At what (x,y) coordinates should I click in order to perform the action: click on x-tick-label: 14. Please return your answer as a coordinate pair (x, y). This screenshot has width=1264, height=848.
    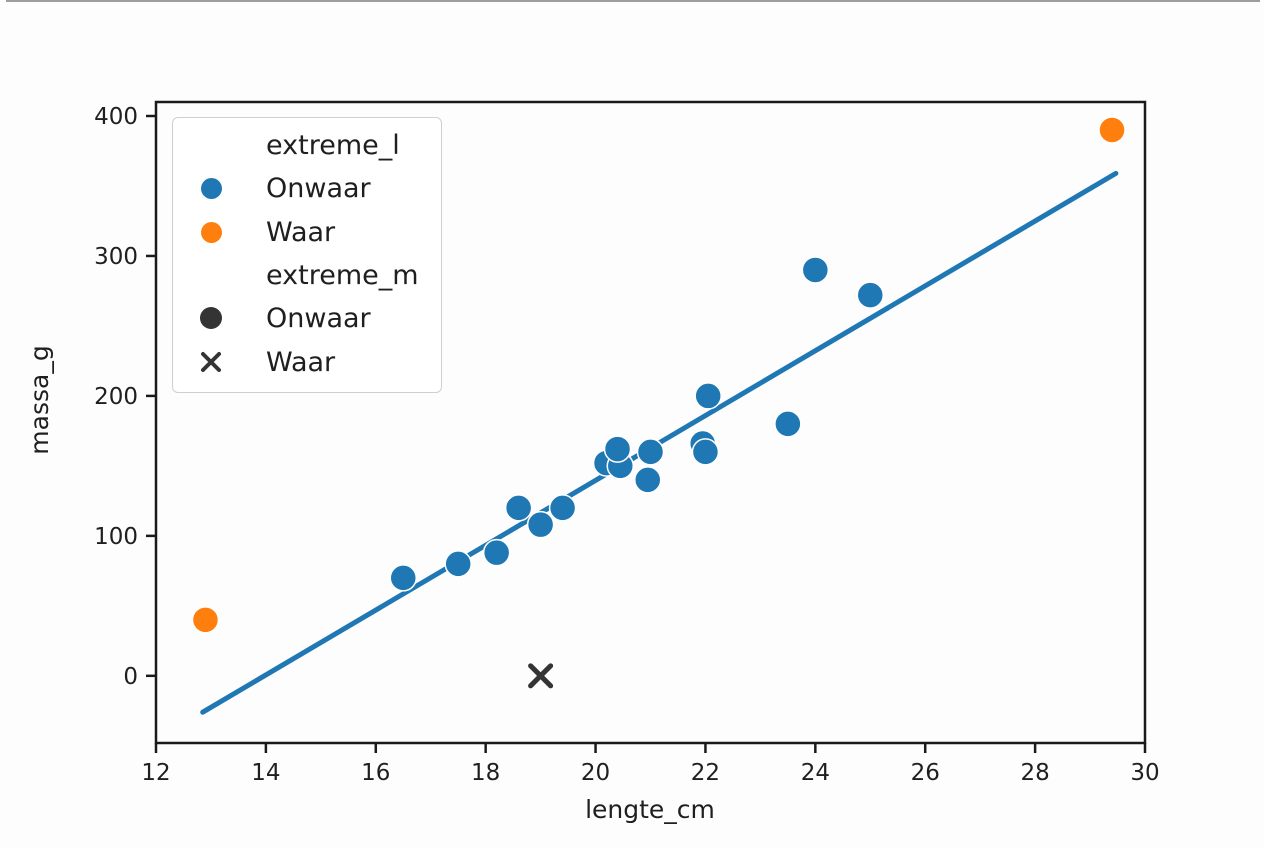
    Looking at the image, I should click on (265, 773).